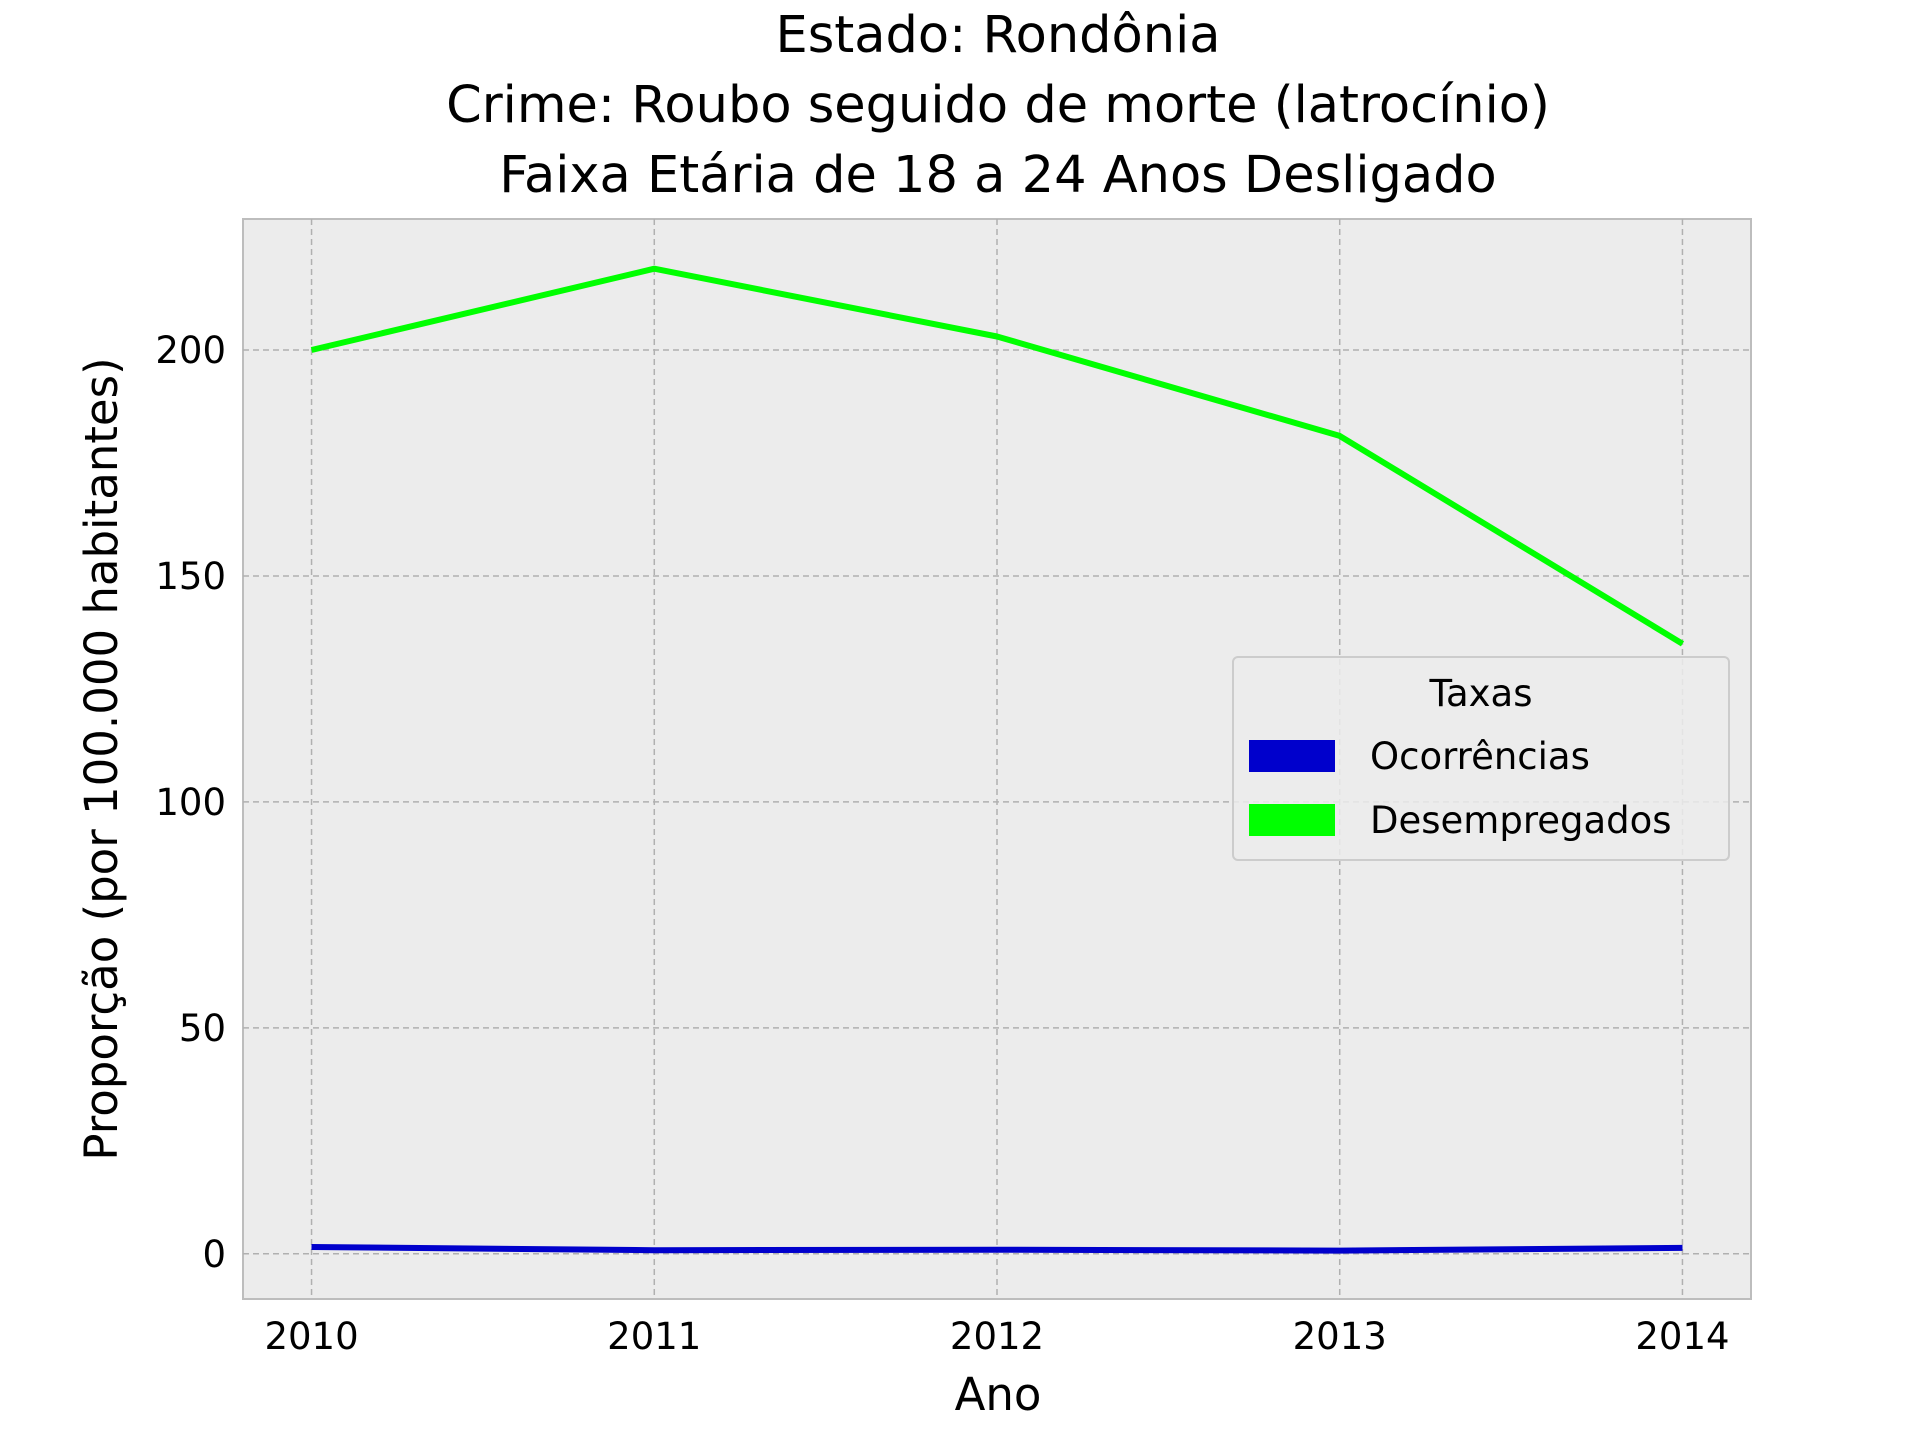 The width and height of the screenshot is (1920, 1440). I want to click on y-tick-label: 0, so click(214, 1254).